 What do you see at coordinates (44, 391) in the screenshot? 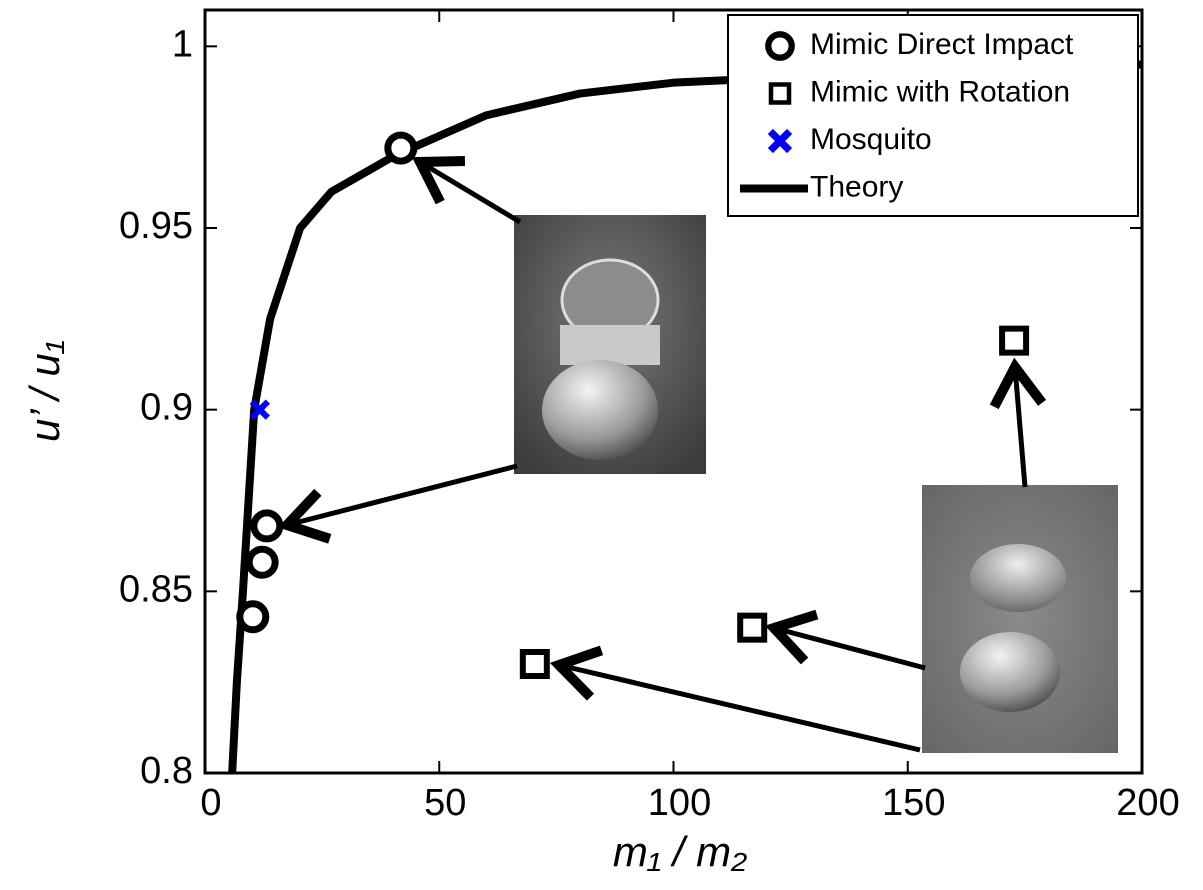
I see `y-axis-label: u’ / u₁` at bounding box center [44, 391].